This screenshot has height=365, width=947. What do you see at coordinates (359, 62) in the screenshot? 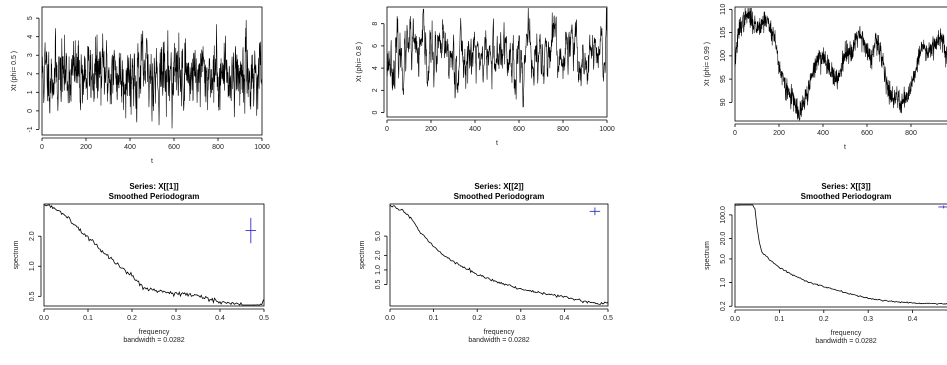
I see `y-axis-label: Xt (phi= 0.8 )` at bounding box center [359, 62].